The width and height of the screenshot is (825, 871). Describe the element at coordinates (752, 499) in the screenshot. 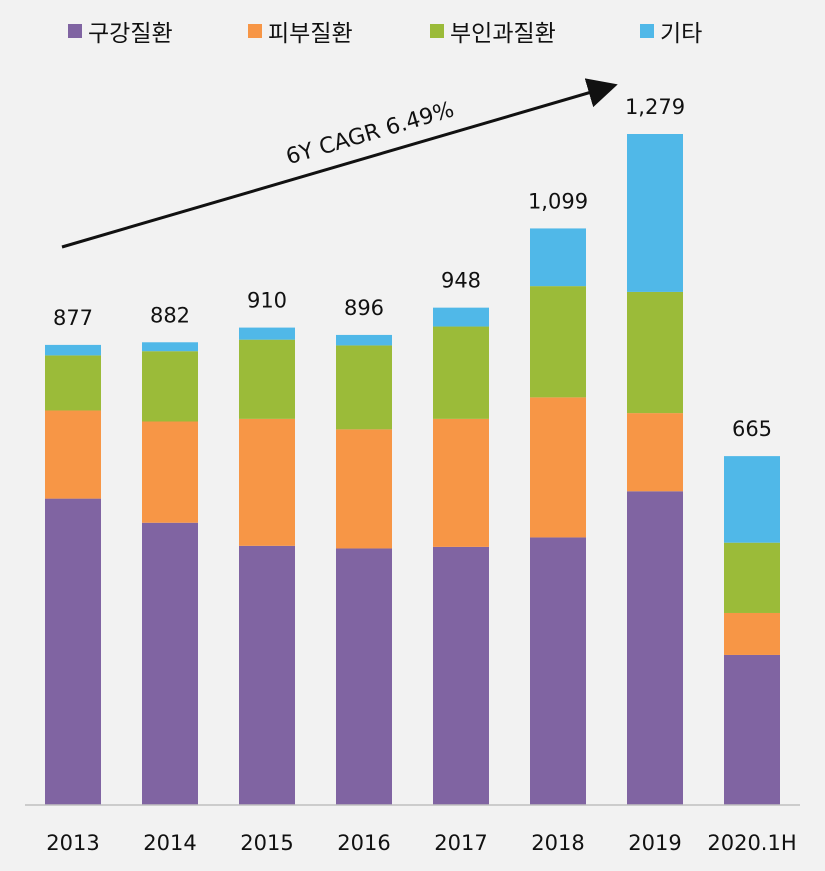

I see `bar-segment-2020.1H-3` at that location.